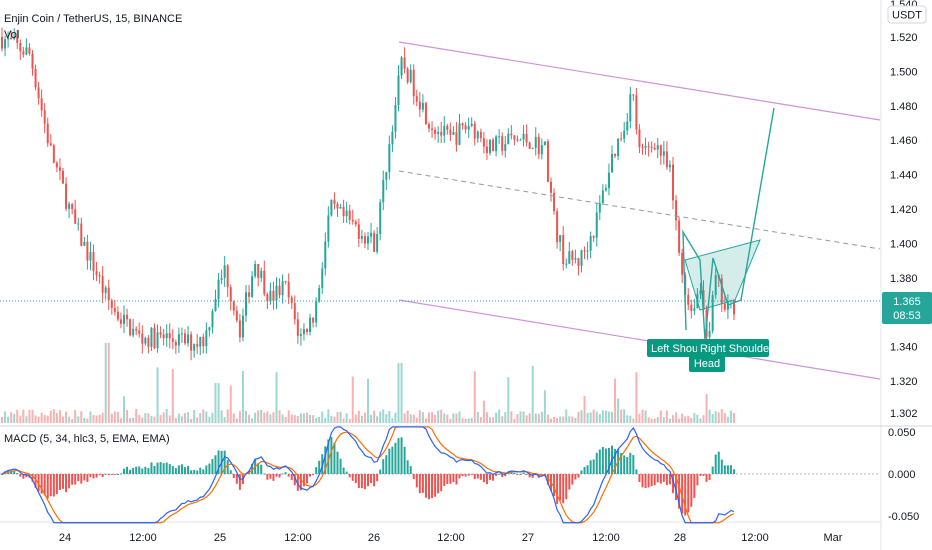 The width and height of the screenshot is (932, 550). Describe the element at coordinates (736, 349) in the screenshot. I see `label-right-shoulder-text: Right Shoulder` at that location.